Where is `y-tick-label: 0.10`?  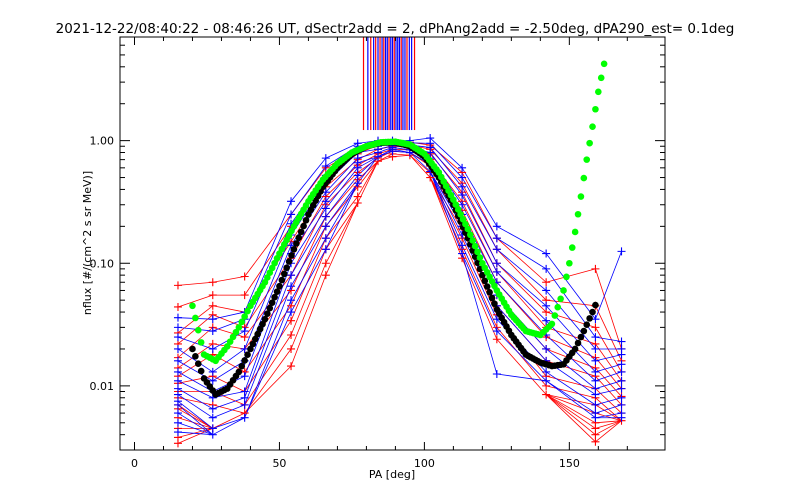 y-tick-label: 0.10 is located at coordinates (102, 263).